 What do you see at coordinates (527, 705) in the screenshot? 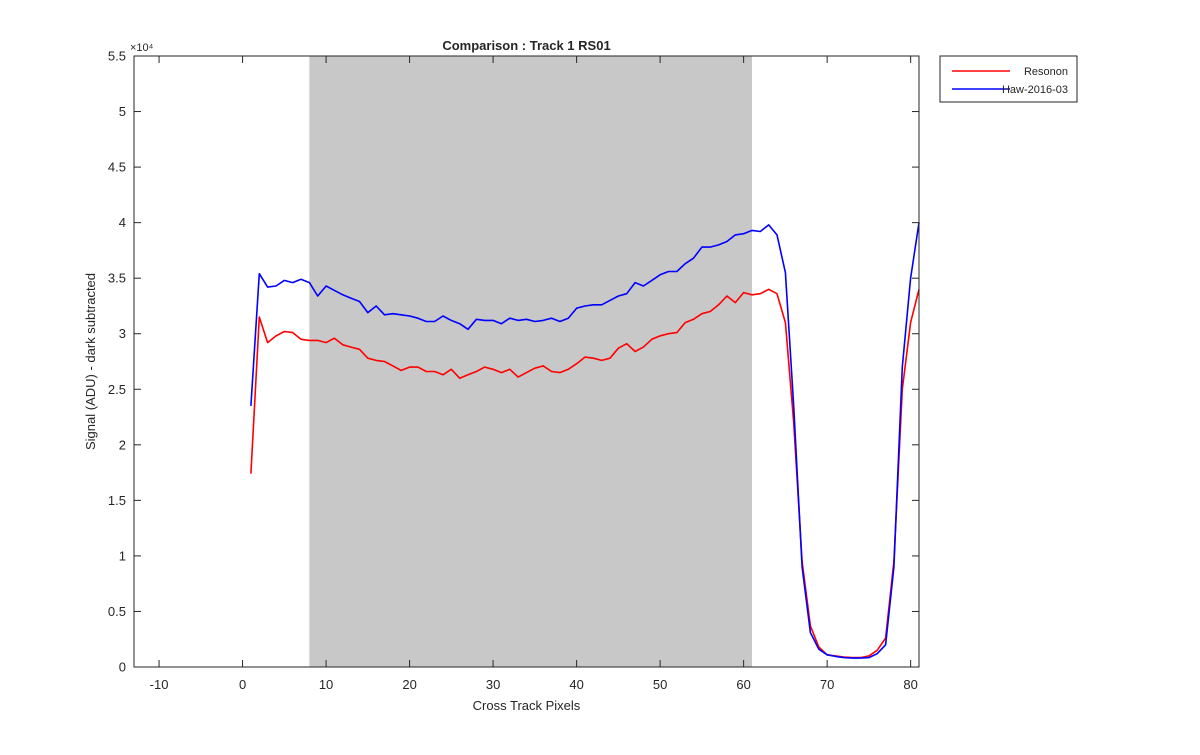
I see `x-axis-label: Cross Track Pixels` at bounding box center [527, 705].